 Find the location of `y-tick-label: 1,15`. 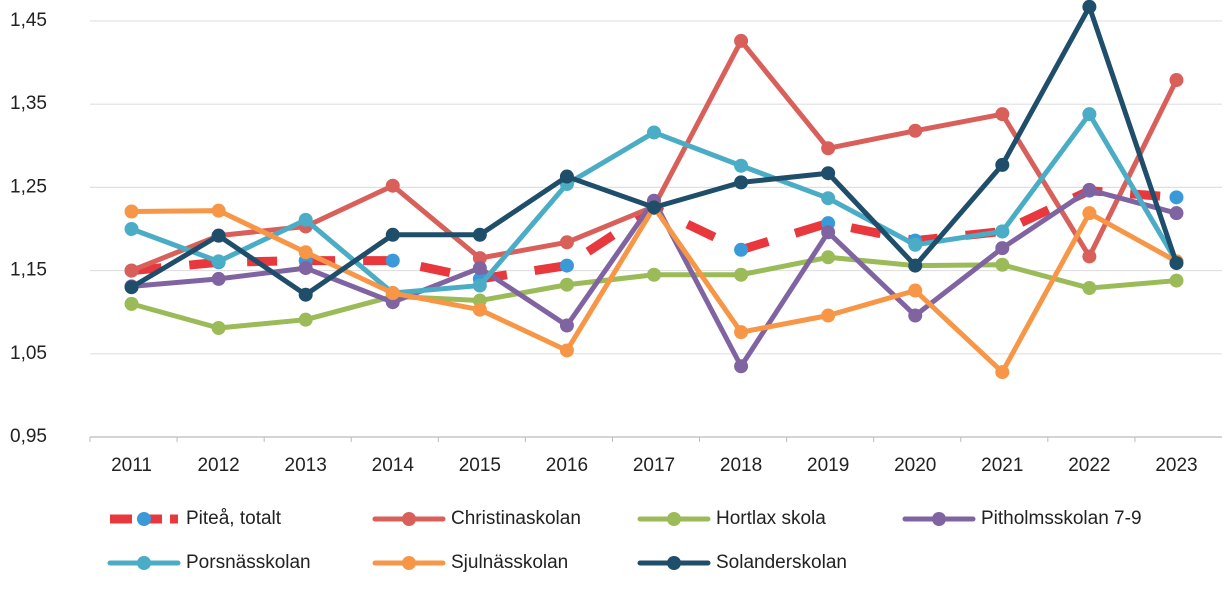

y-tick-label: 1,15 is located at coordinates (28, 270).